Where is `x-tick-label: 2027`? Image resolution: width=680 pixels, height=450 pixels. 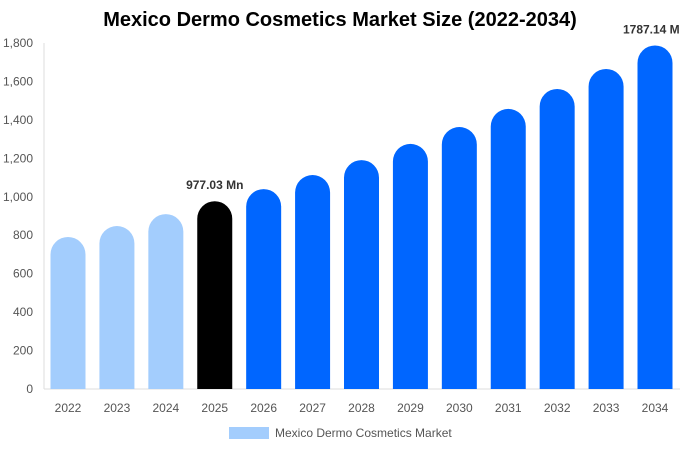 x-tick-label: 2027 is located at coordinates (312, 408).